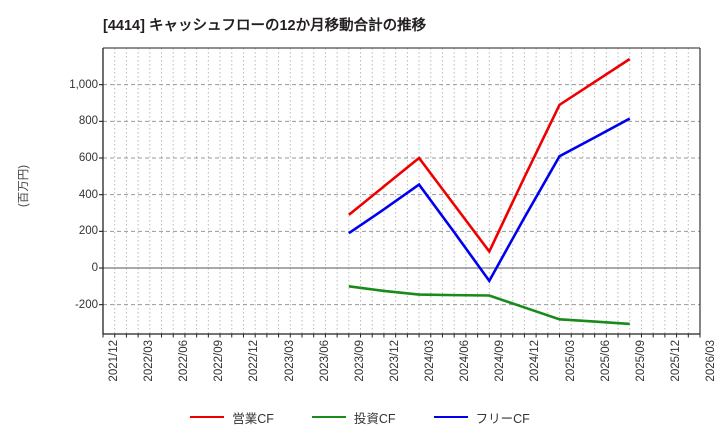  I want to click on legend-label: フリーCF, so click(502, 418).